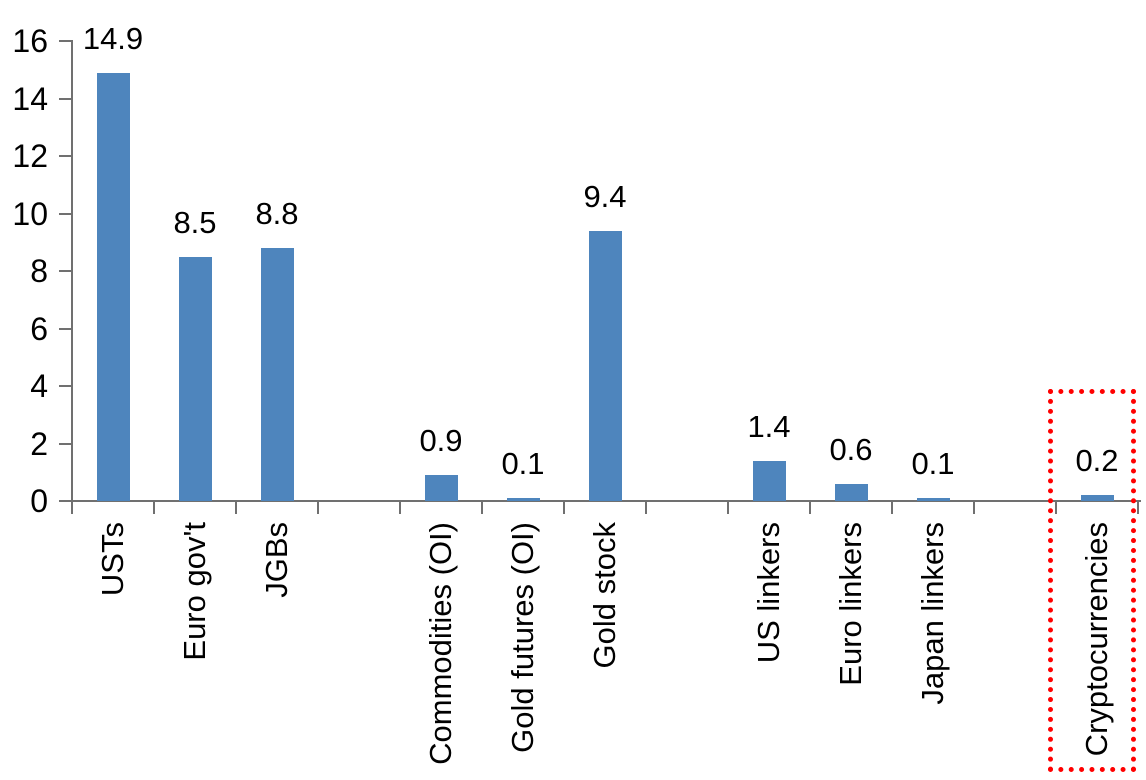 This screenshot has height=780, width=1146. I want to click on bar-us-linkers, so click(769, 481).